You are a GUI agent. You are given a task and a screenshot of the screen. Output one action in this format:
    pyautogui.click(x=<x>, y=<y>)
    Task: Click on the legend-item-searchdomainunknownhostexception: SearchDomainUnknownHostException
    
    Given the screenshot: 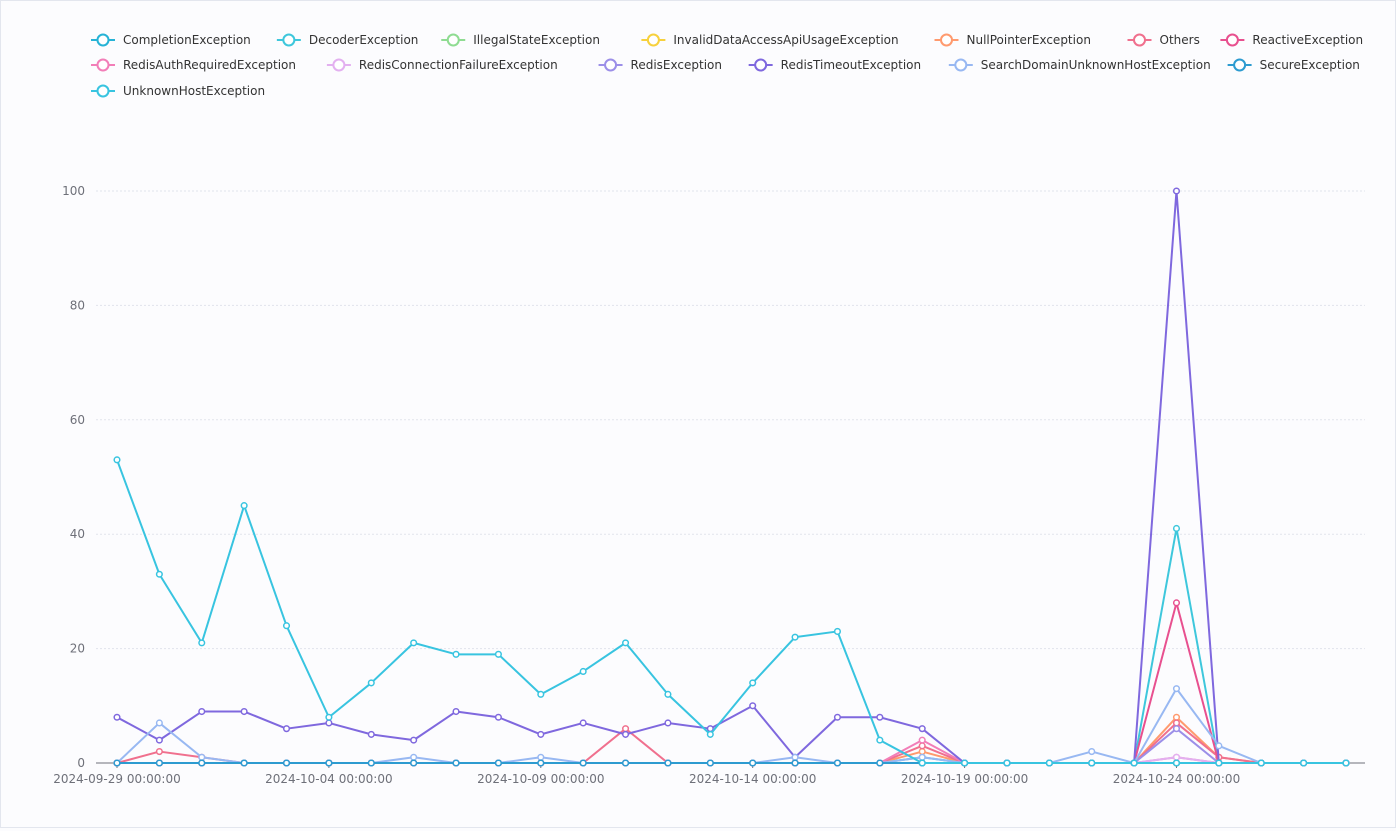 What is the action you would take?
    pyautogui.click(x=1079, y=65)
    